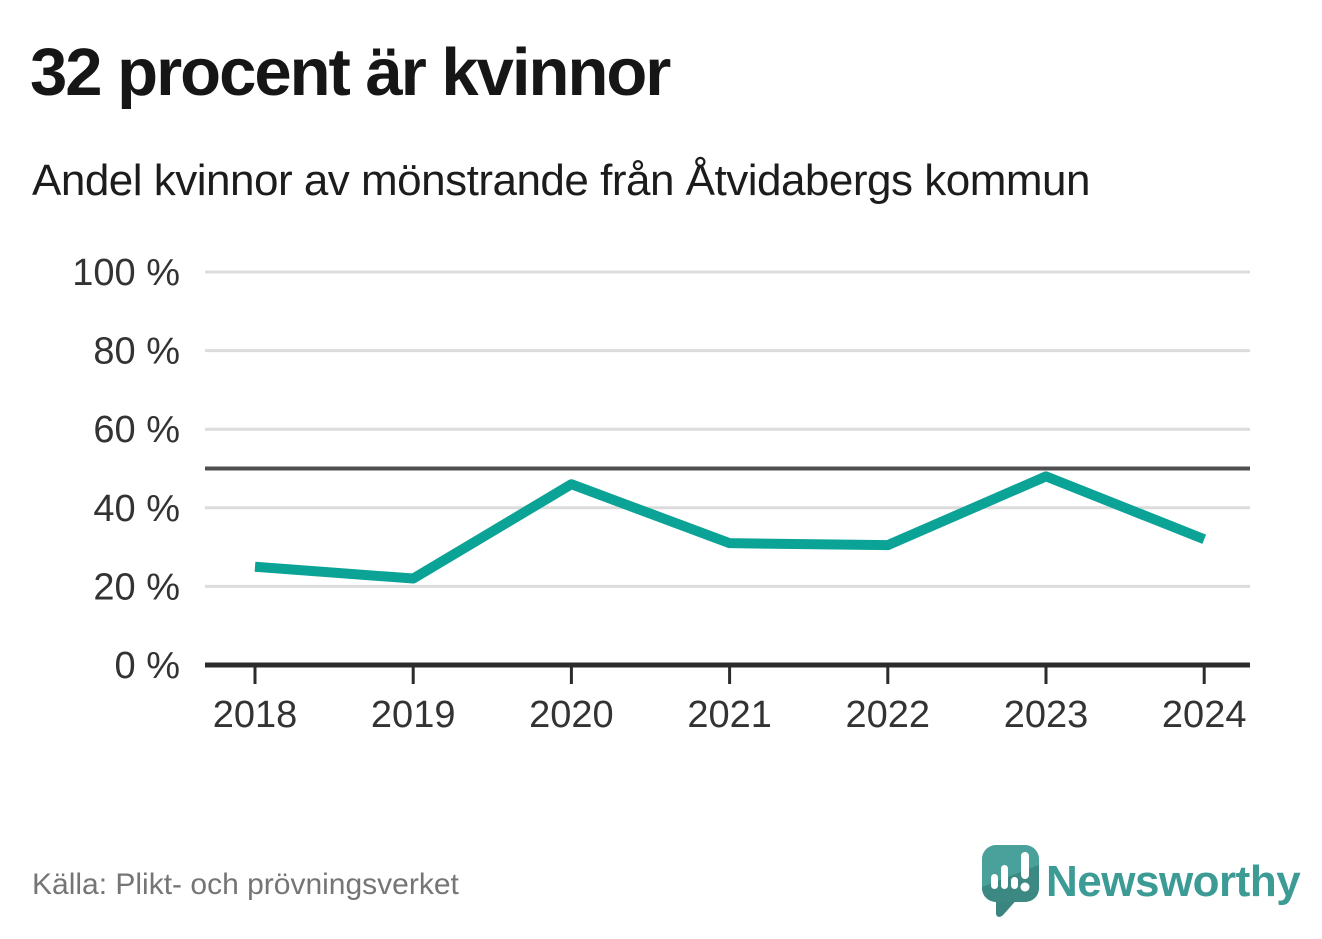  I want to click on brand-name: Newsworthy, so click(1173, 881).